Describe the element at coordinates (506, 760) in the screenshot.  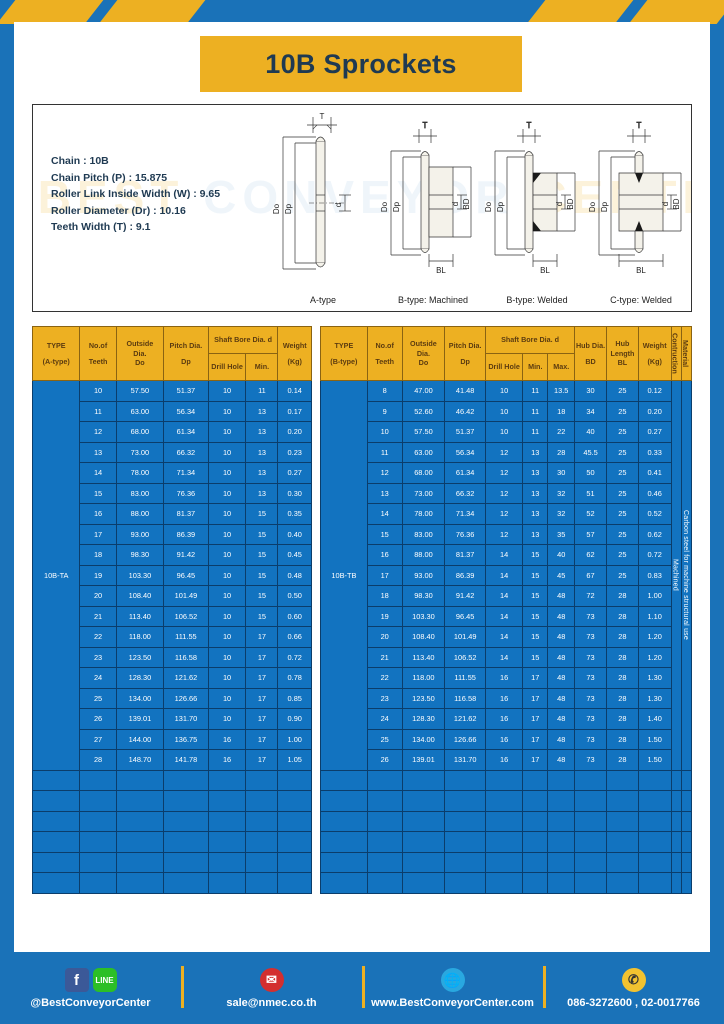
I see `table-row: 26 139.01 131.70 16 17 48 73 28 1.50` at that location.